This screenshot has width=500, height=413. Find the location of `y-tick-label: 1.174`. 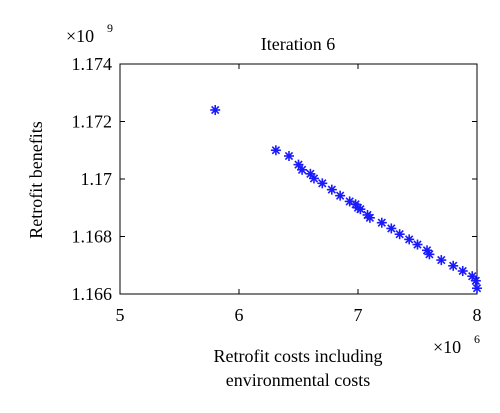

y-tick-label: 1.174 is located at coordinates (92, 64).